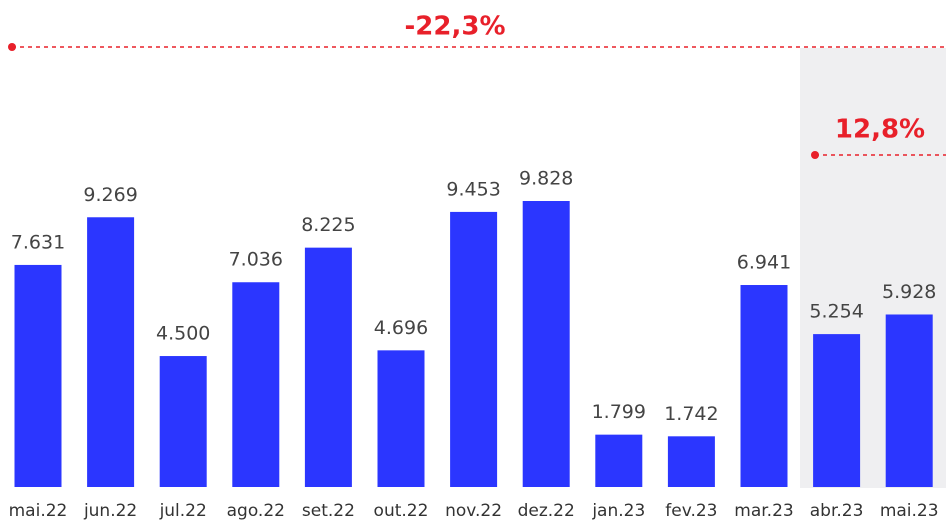 The image size is (946, 523). Describe the element at coordinates (909, 292) in the screenshot. I see `value-label: 5.928` at that location.